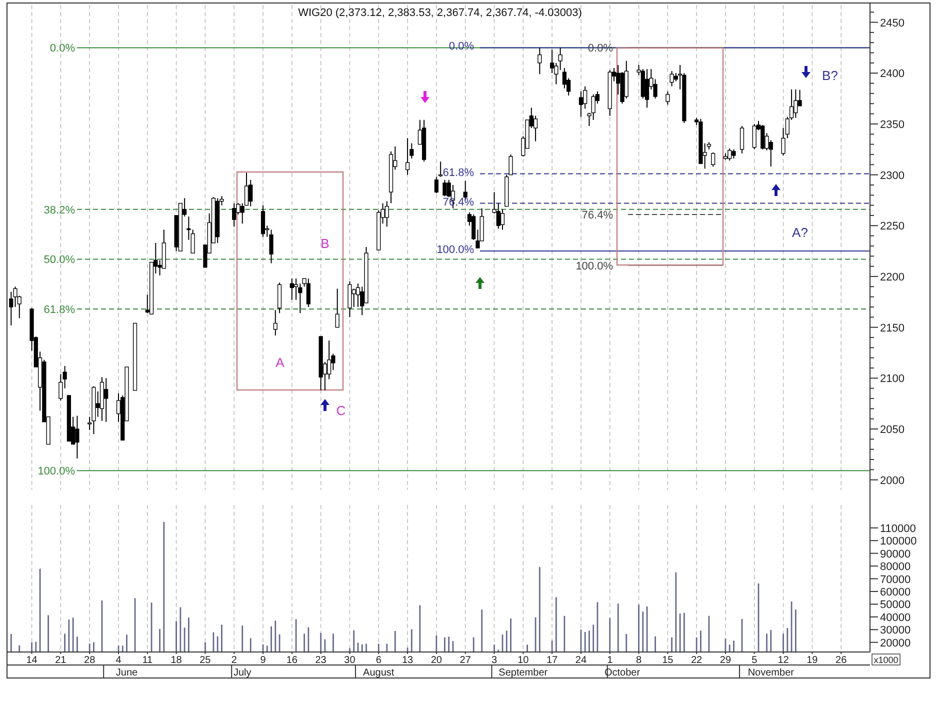 The image size is (940, 702). I want to click on x-tick-label: 19, so click(812, 660).